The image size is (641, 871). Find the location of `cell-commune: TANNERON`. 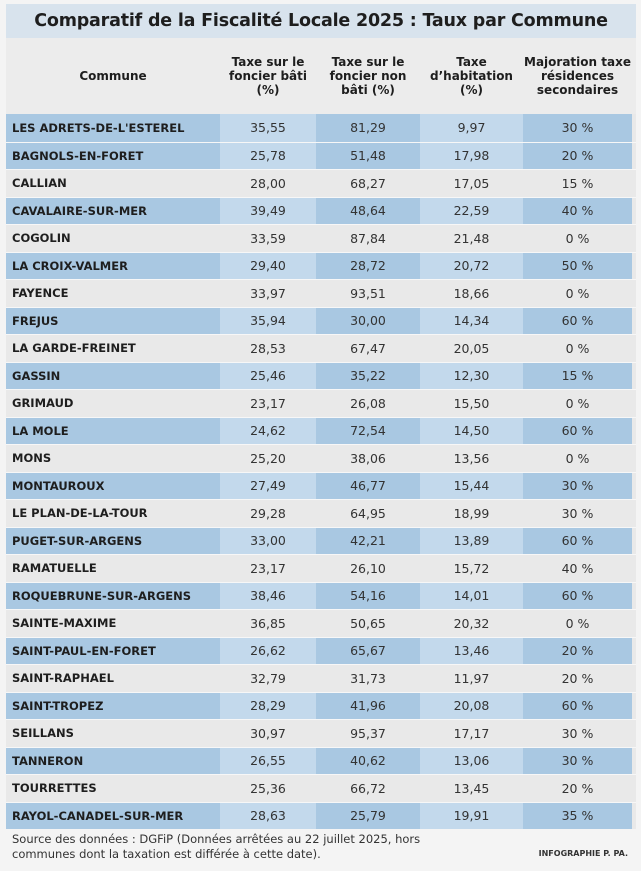

cell-commune: TANNERON is located at coordinates (113, 760).